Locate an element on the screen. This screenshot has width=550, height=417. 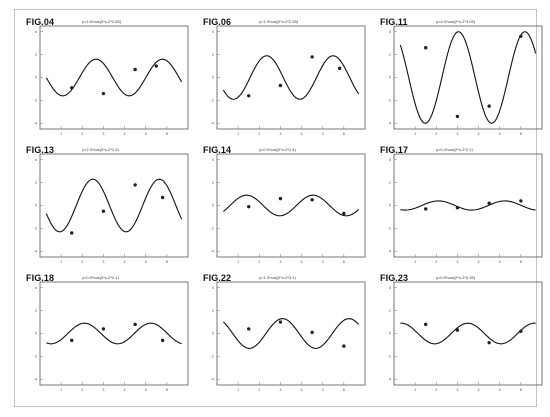
fit-equation: y=4.0*cos(2*x-2*3.05) is located at coordinates (456, 21).